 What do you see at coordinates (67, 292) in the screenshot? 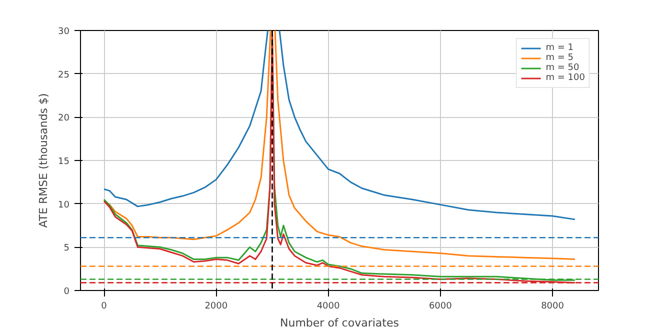
I see `y-tick-label: 0` at bounding box center [67, 292].